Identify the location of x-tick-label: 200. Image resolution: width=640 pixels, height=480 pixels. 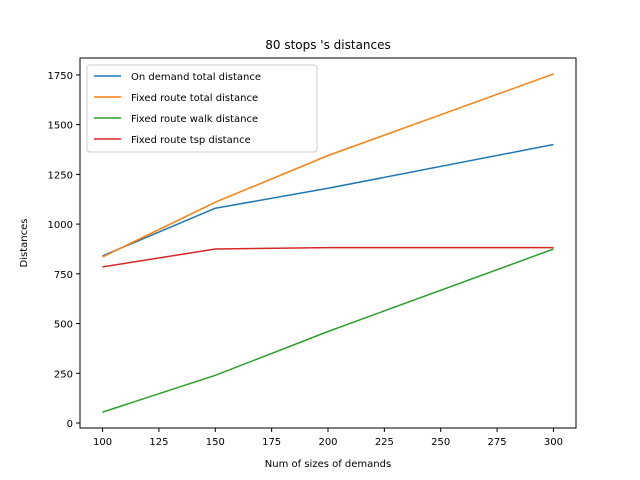
(327, 442).